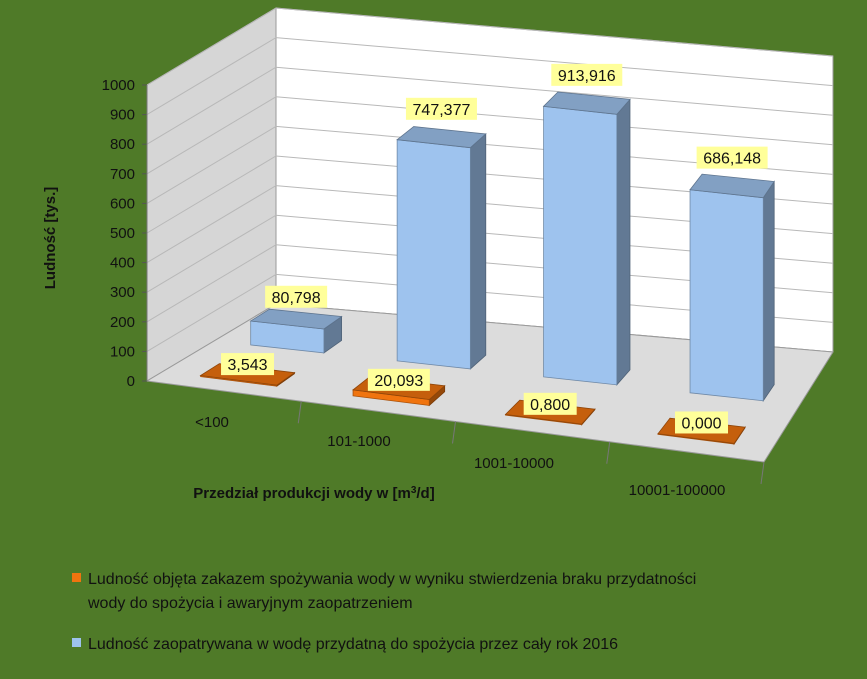 The image size is (867, 679). I want to click on data-label-text: 3,543, so click(248, 365).